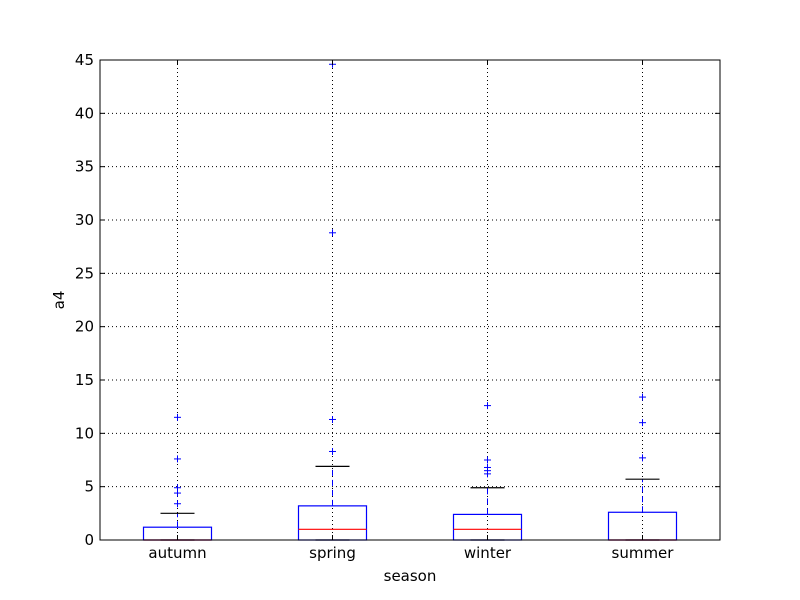 The width and height of the screenshot is (800, 600). I want to click on y-tick-label: 5, so click(89, 487).